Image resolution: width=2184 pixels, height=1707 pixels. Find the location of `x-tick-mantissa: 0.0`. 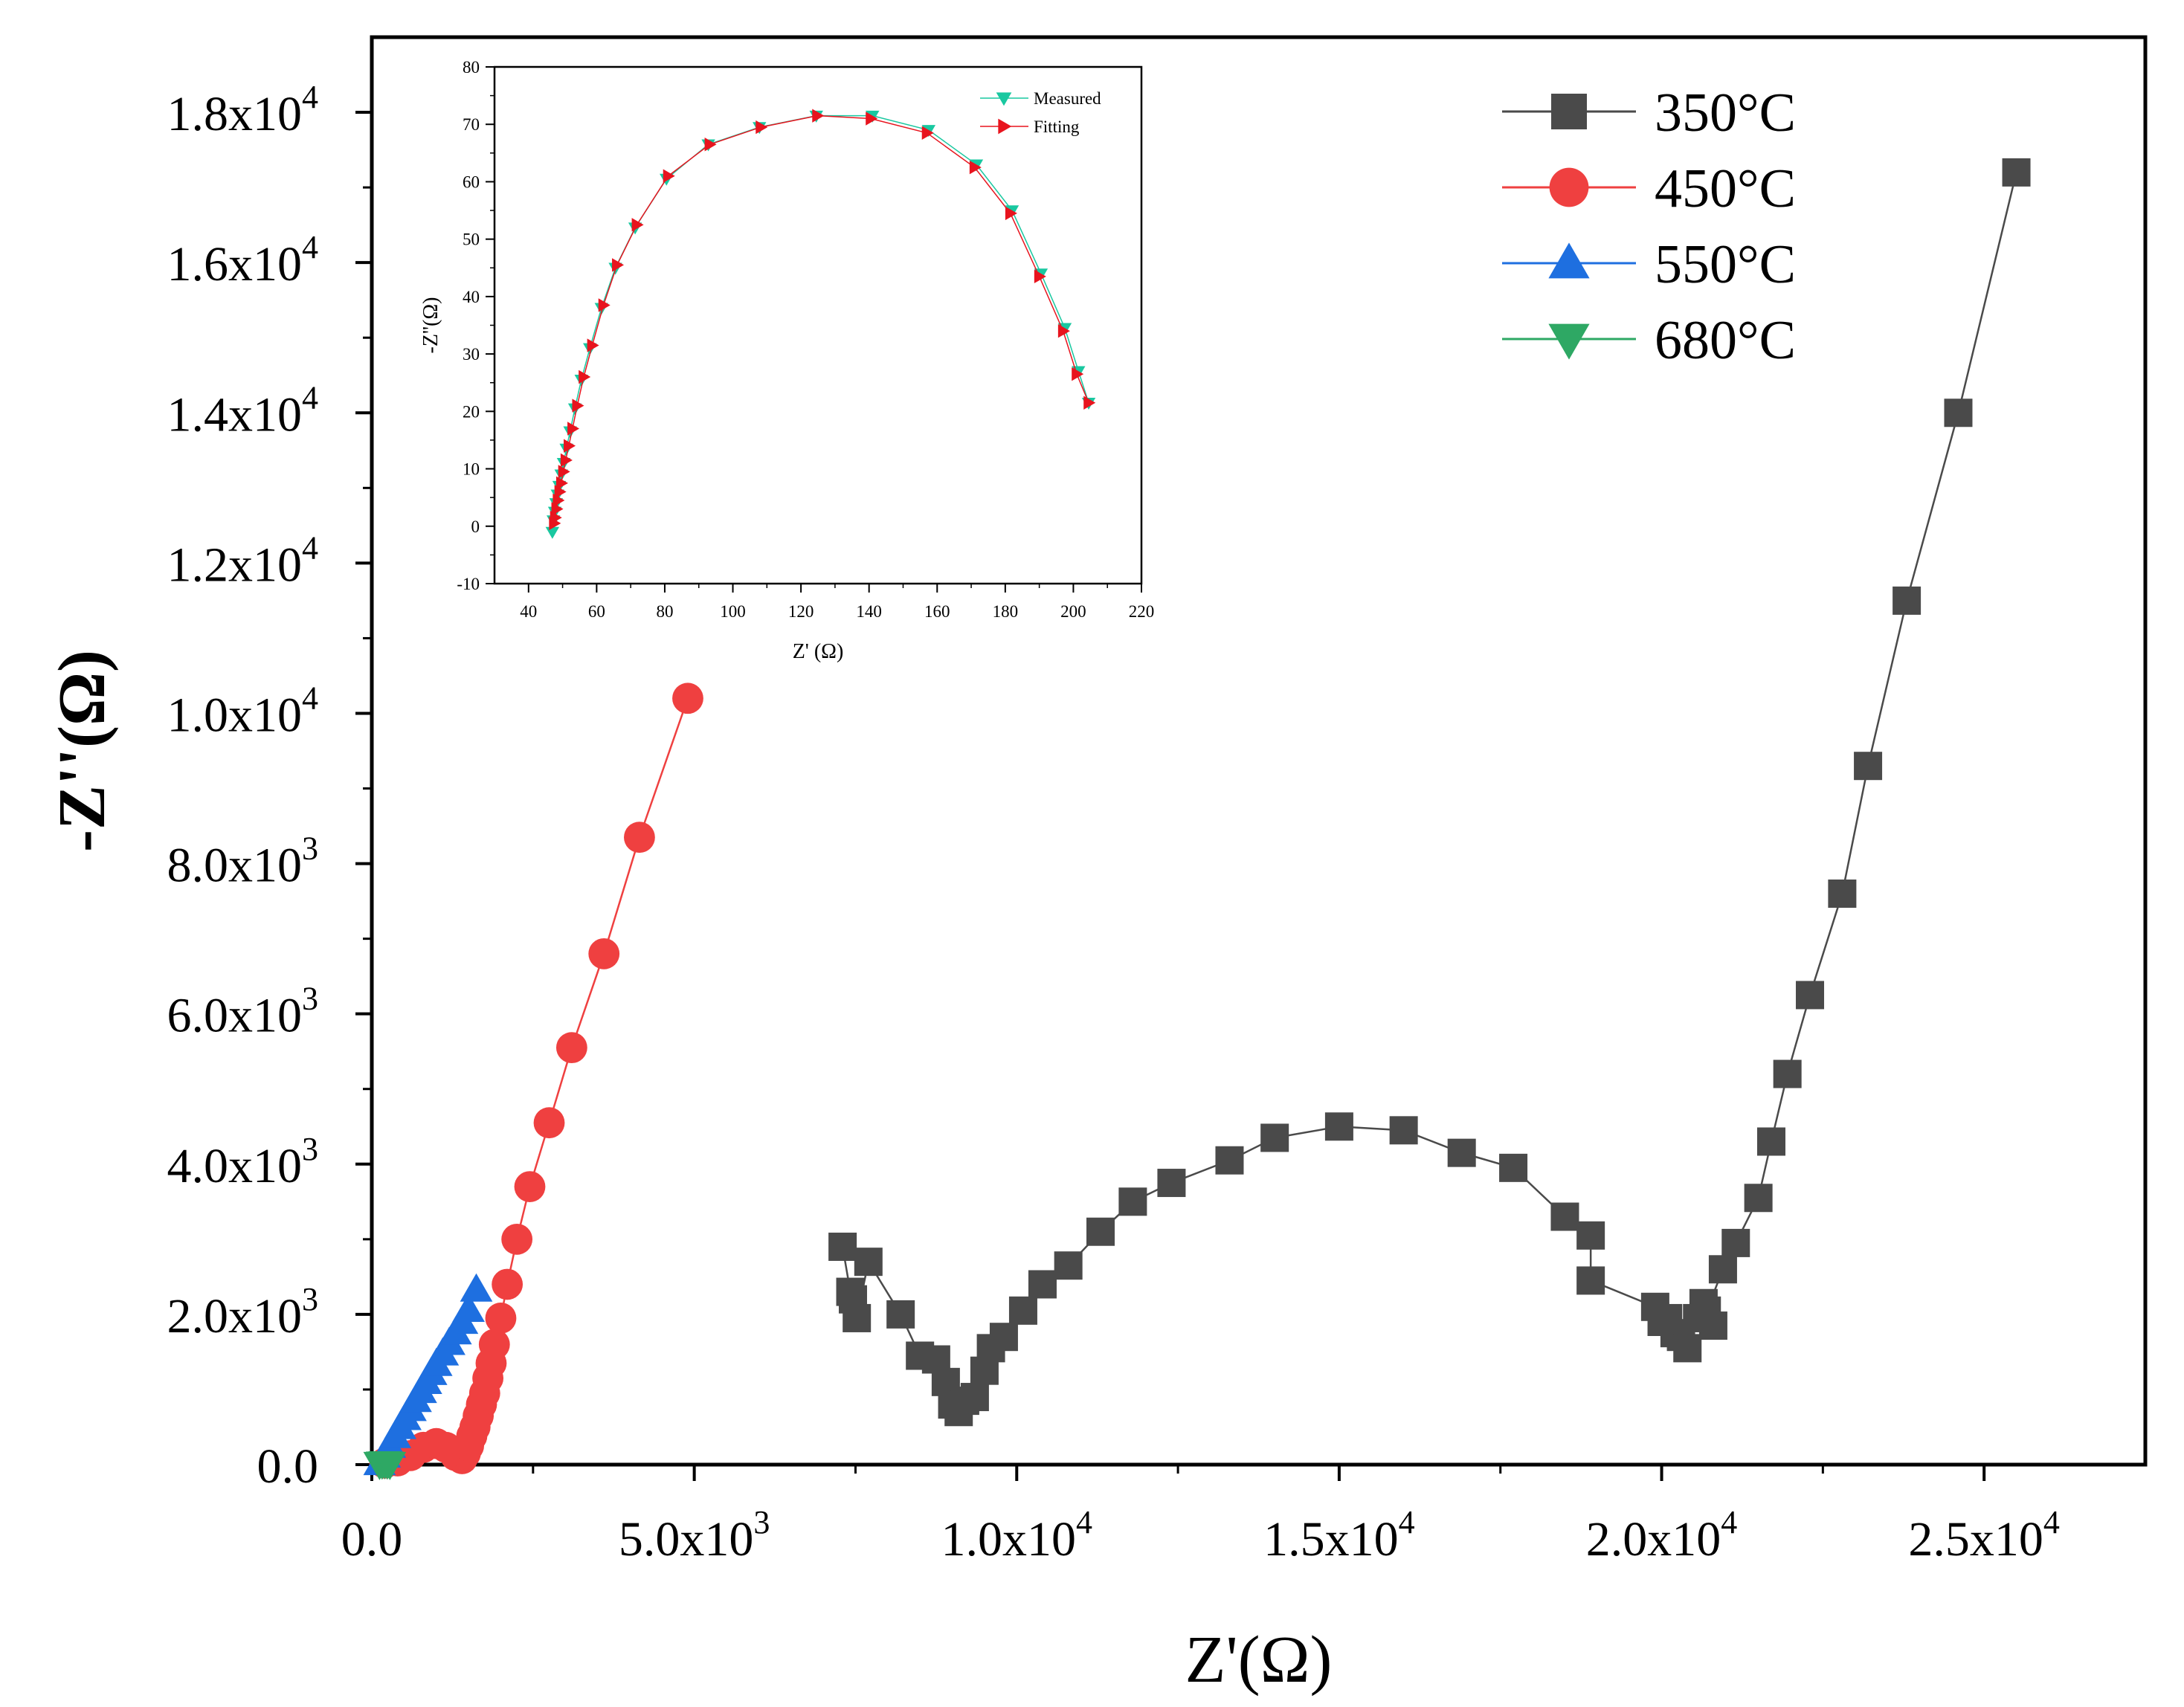

x-tick-mantissa: 0.0 is located at coordinates (372, 1539).